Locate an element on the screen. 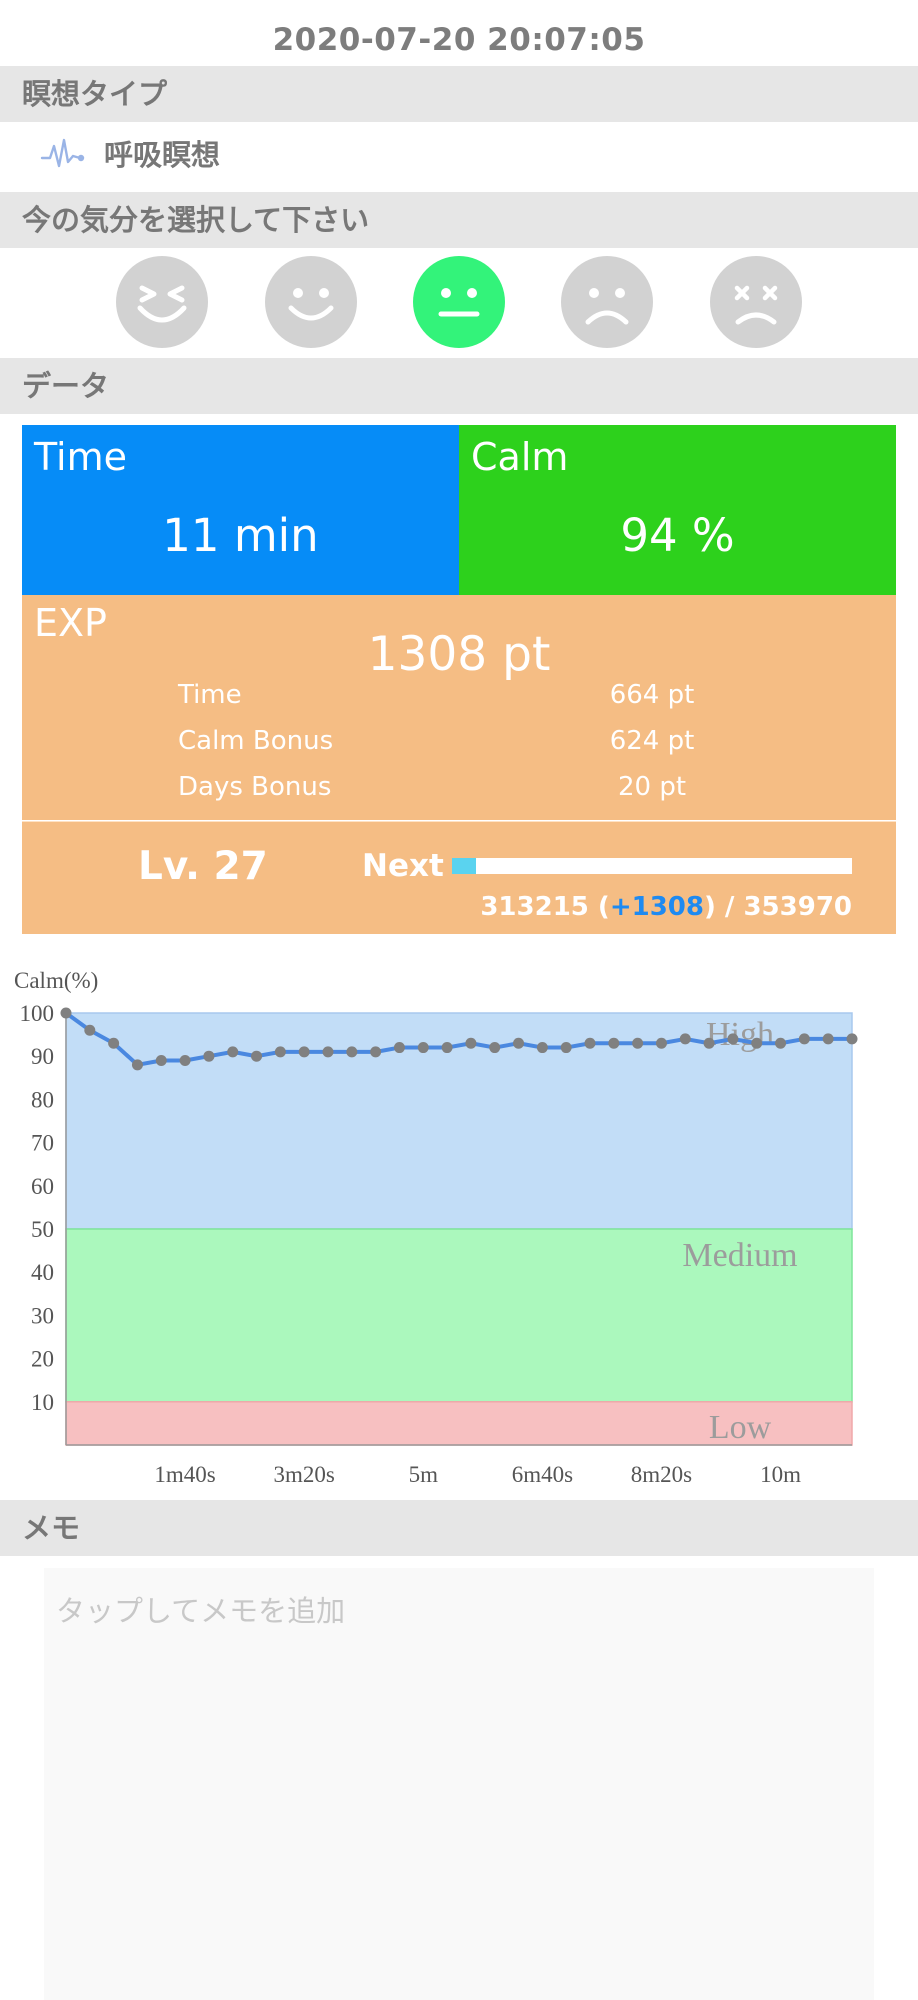 The height and width of the screenshot is (2000, 918). x-tick-label: 3m20s is located at coordinates (304, 1474).